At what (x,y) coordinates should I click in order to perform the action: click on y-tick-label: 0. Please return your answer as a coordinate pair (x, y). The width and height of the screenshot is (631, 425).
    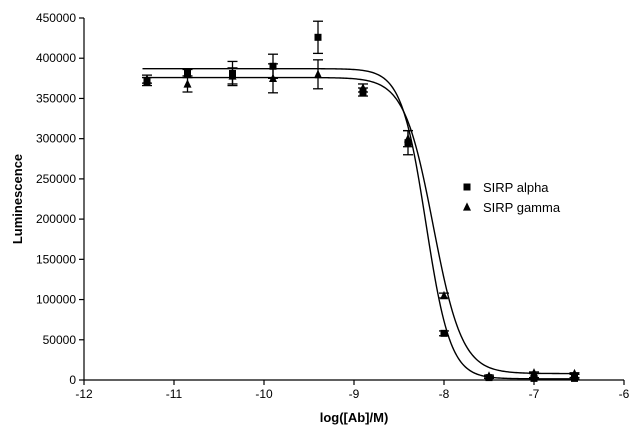
    Looking at the image, I should click on (72, 380).